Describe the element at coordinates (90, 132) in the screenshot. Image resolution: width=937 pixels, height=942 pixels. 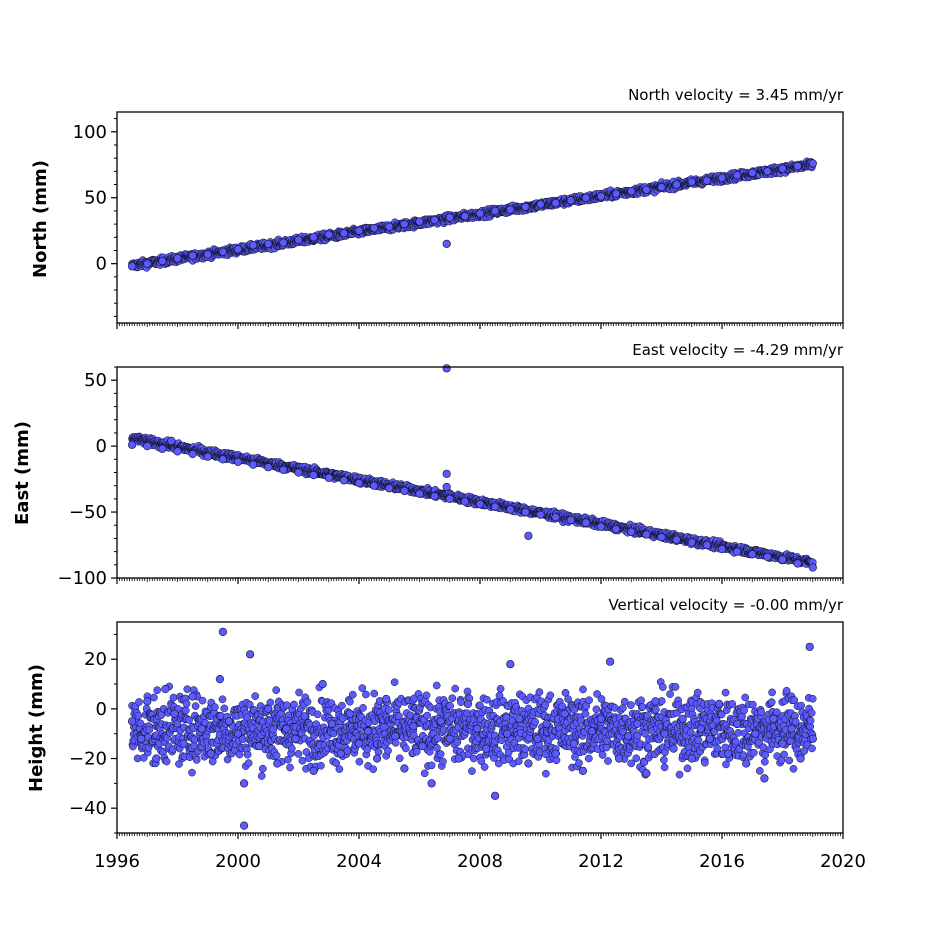
I see `y-tick-label: 100` at that location.